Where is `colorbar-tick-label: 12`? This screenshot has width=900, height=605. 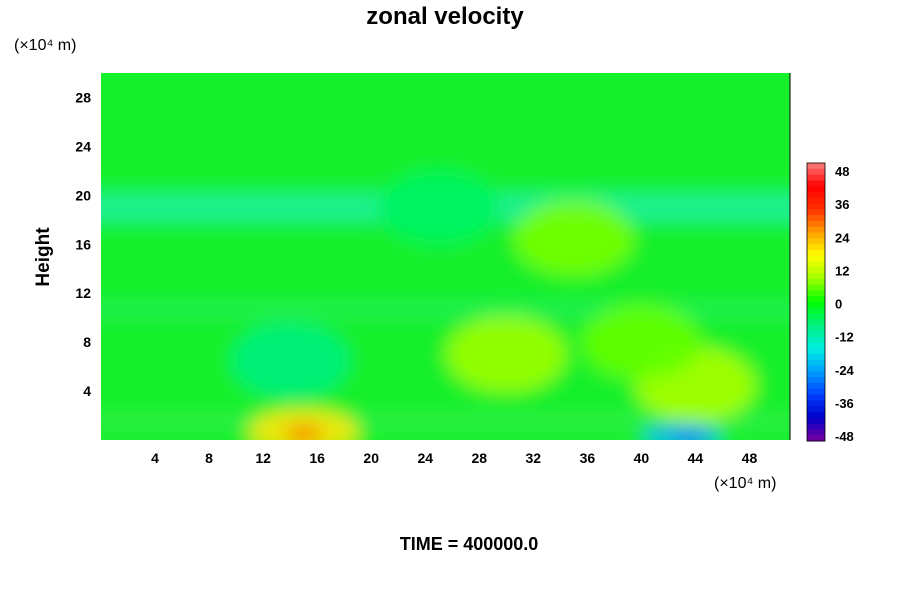 colorbar-tick-label: 12 is located at coordinates (842, 270).